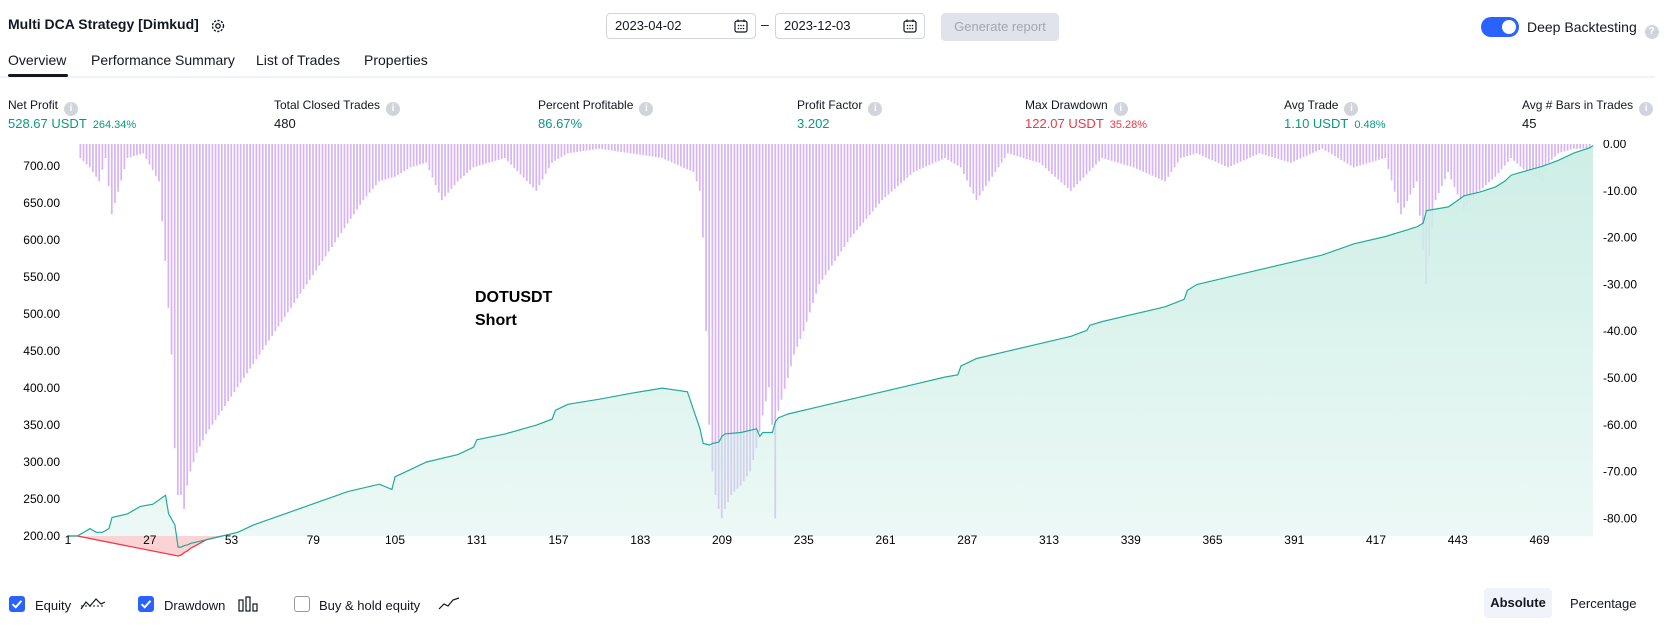  Describe the element at coordinates (1500, 27) in the screenshot. I see `deep-backtesting-toggle` at that location.